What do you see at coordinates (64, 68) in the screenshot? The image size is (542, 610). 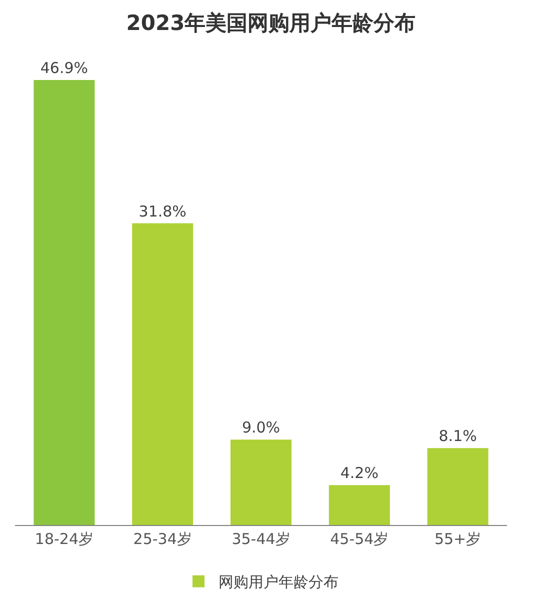 I see `data-label: 46.9%` at bounding box center [64, 68].